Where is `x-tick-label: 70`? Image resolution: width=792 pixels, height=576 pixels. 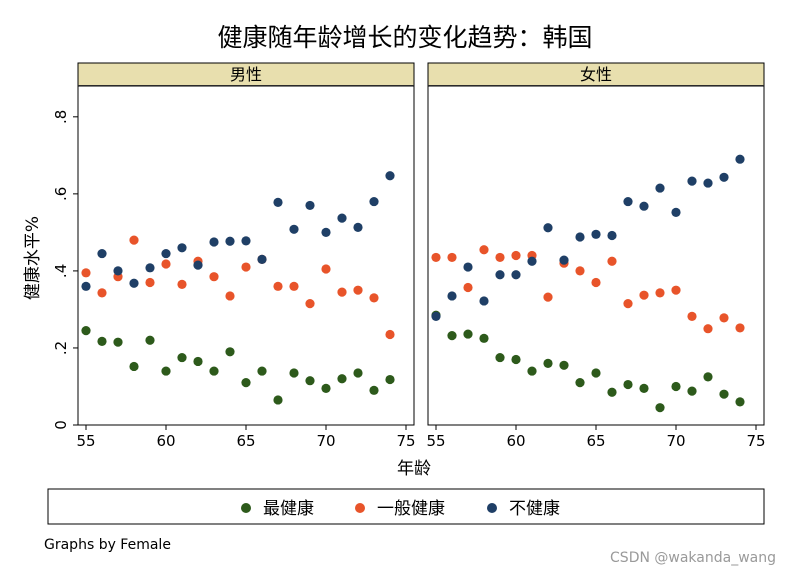
x-tick-label: 70 is located at coordinates (675, 441).